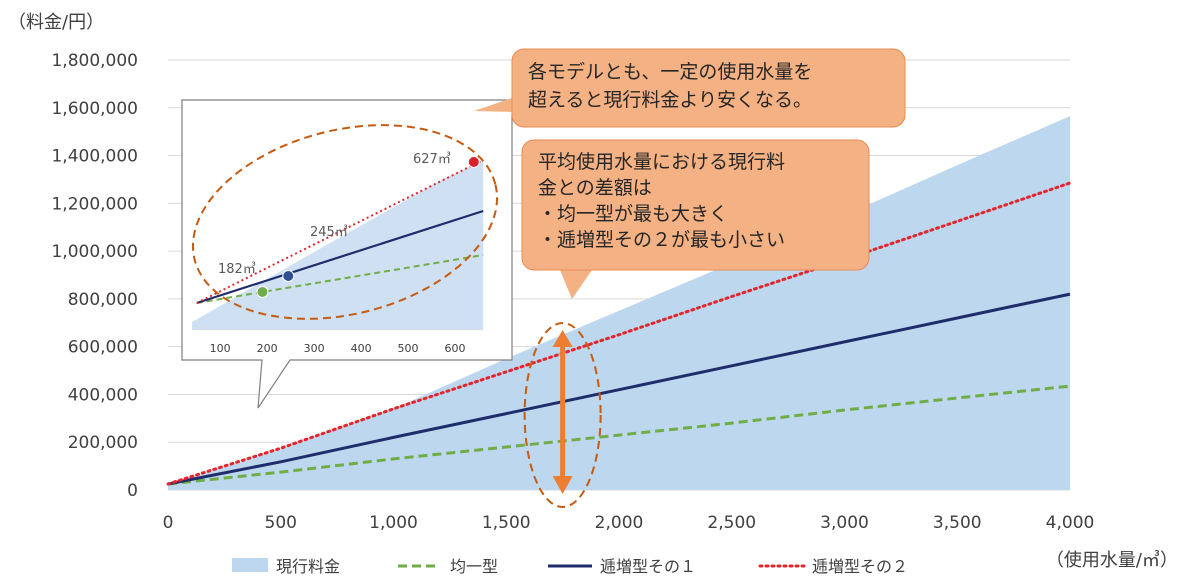 The image size is (1194, 587). I want to click on inset-x-tick-label: 400, so click(361, 348).